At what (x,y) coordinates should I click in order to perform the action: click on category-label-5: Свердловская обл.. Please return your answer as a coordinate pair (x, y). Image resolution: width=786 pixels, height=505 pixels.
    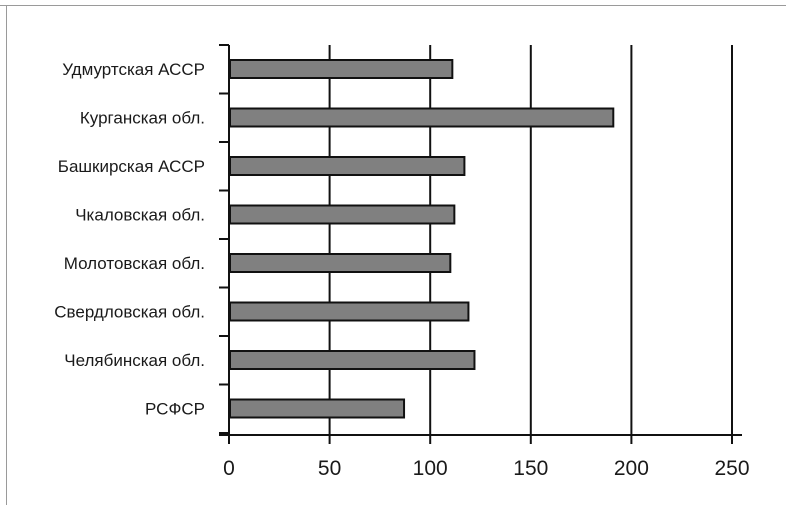
    Looking at the image, I should click on (129, 312).